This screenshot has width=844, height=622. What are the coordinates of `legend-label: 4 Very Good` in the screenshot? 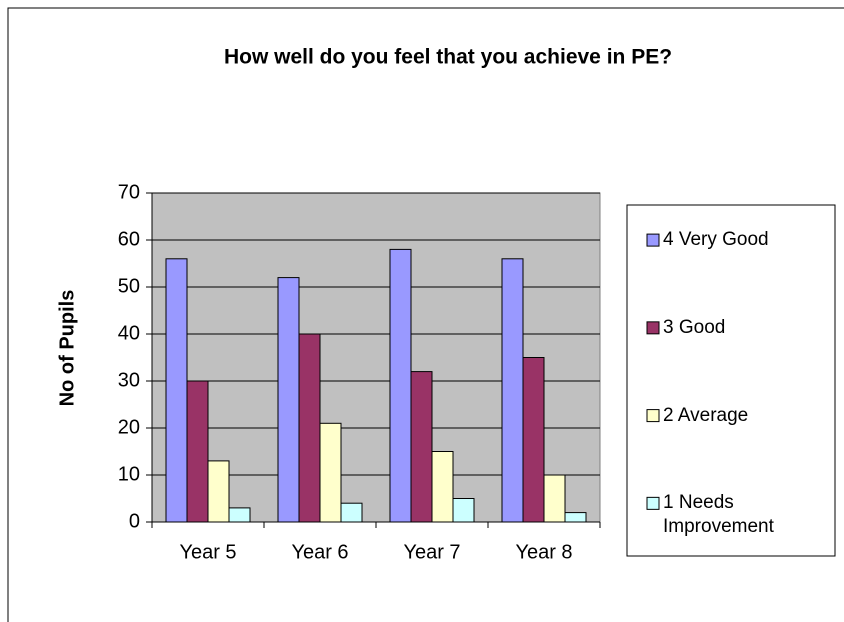 It's located at (716, 240).